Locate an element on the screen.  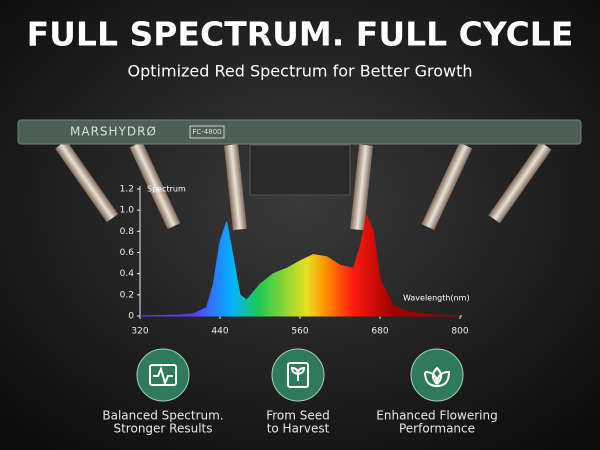
feature-label: From Seed is located at coordinates (298, 416).